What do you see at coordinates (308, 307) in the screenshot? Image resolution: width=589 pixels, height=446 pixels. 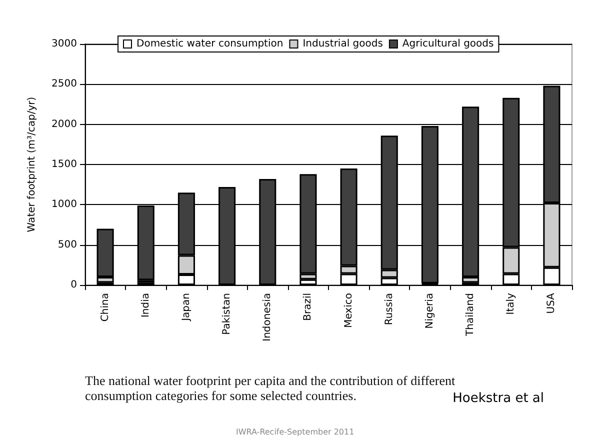 I see `x-tick-label: Brazil` at bounding box center [308, 307].